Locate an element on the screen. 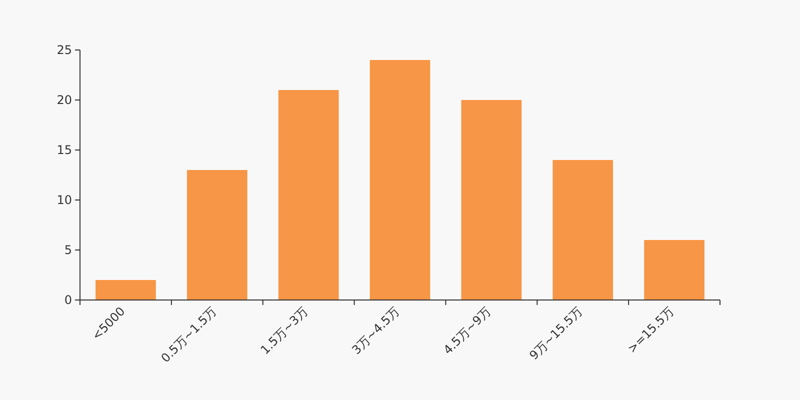  y-tick-label: 0 is located at coordinates (68, 300).